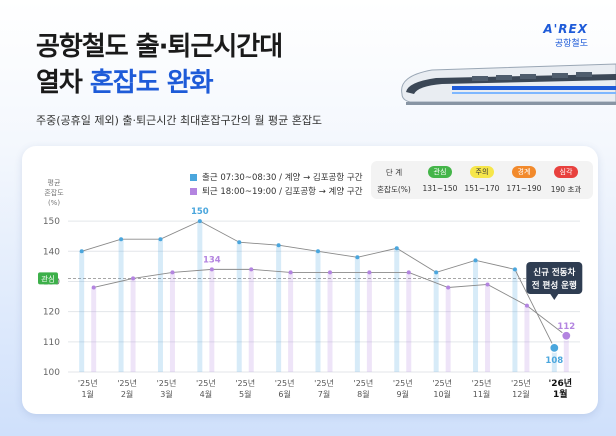 The image size is (616, 436). Describe the element at coordinates (127, 394) in the screenshot. I see `x-tick-month-1: 2월` at that location.